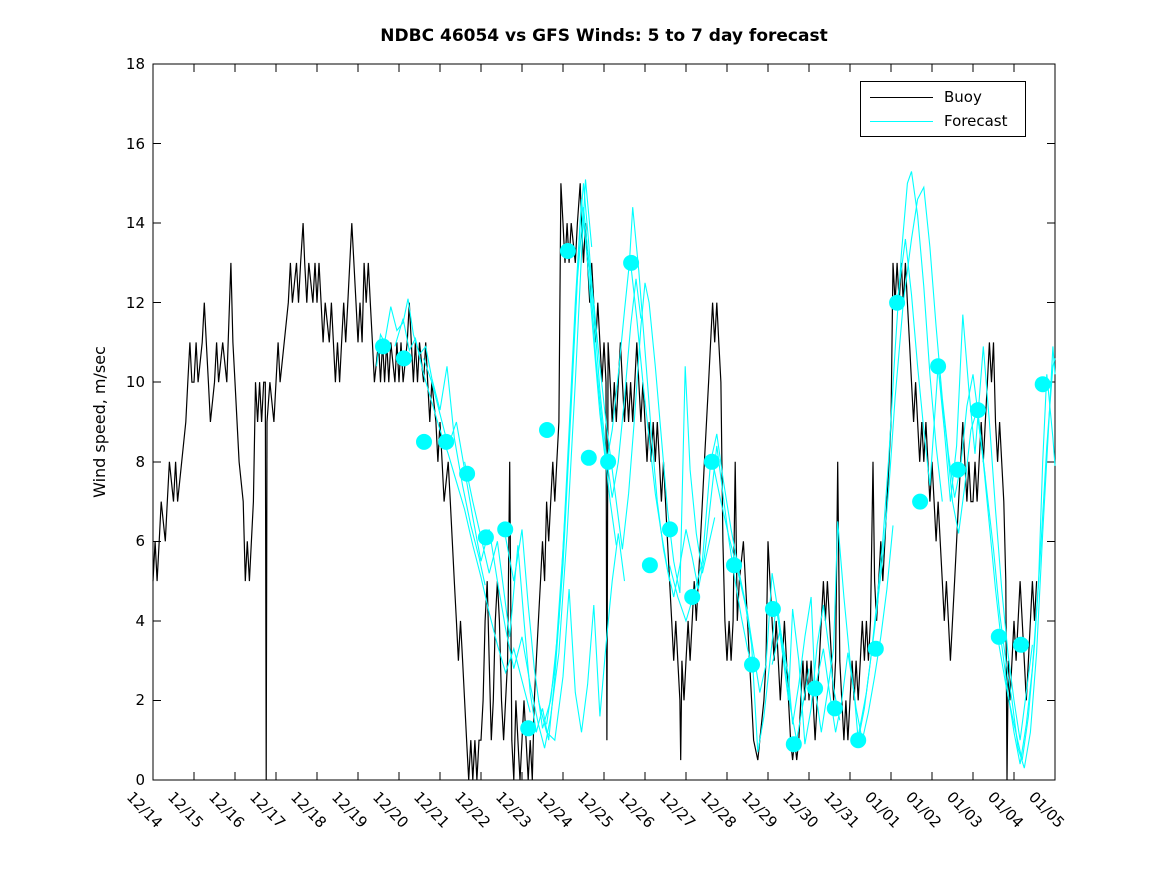 This screenshot has width=1167, height=875. Describe the element at coordinates (140, 780) in the screenshot. I see `y-tick-label: 0` at that location.